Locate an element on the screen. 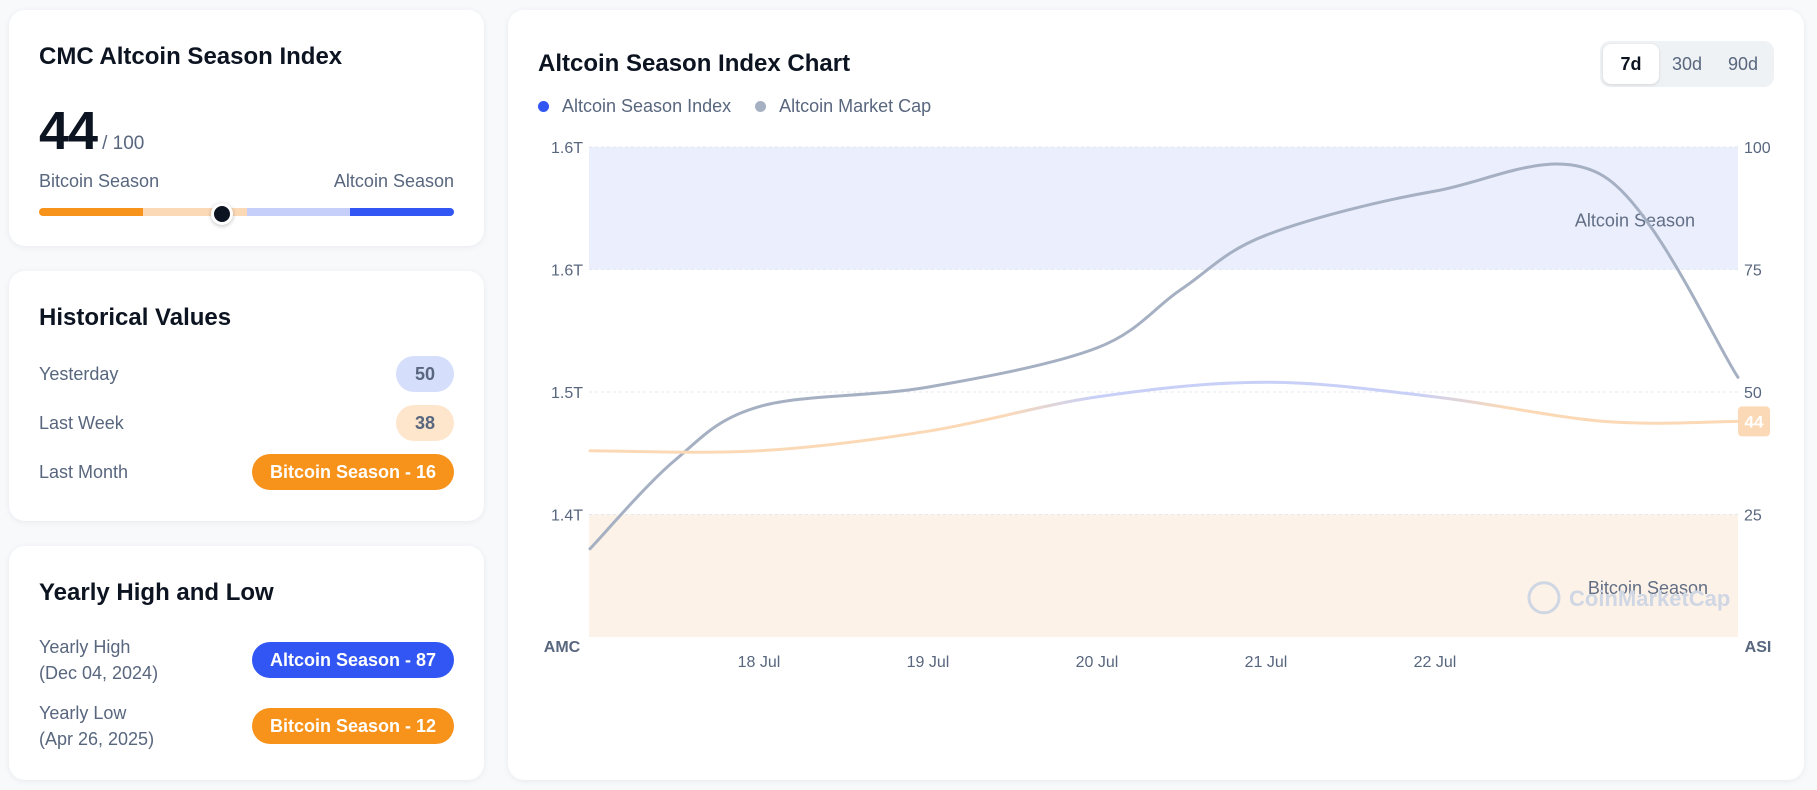 The width and height of the screenshot is (1817, 790). current-value-badge: 44 is located at coordinates (1754, 421).